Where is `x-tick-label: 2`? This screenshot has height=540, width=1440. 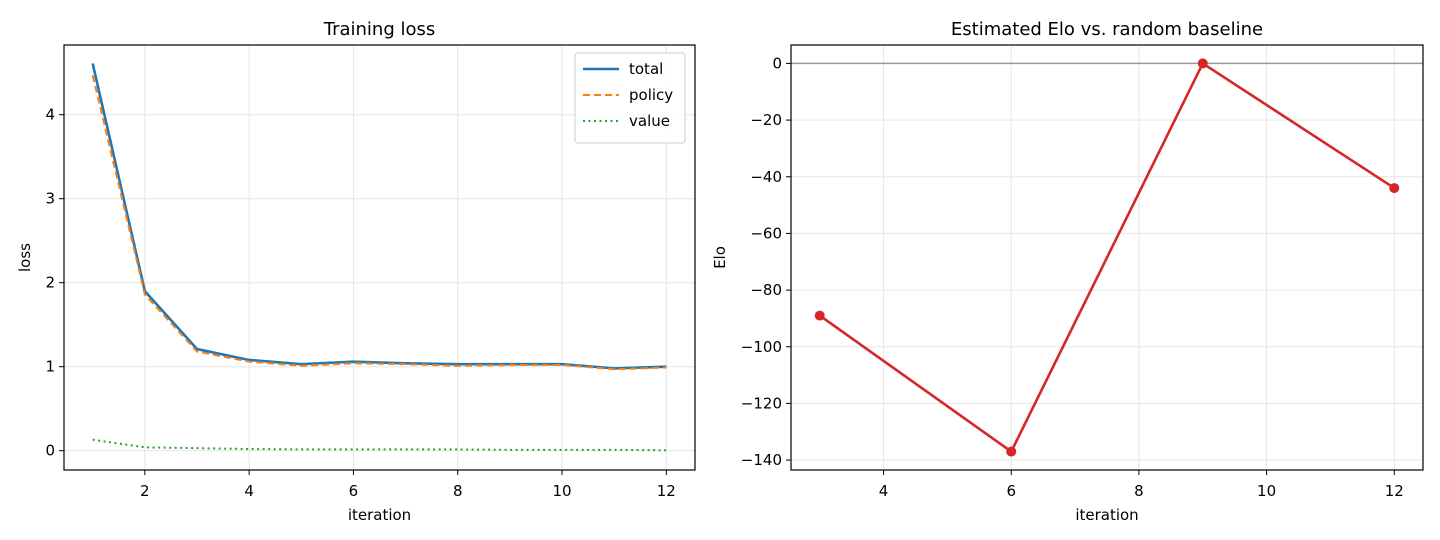
x-tick-label: 2 is located at coordinates (145, 491).